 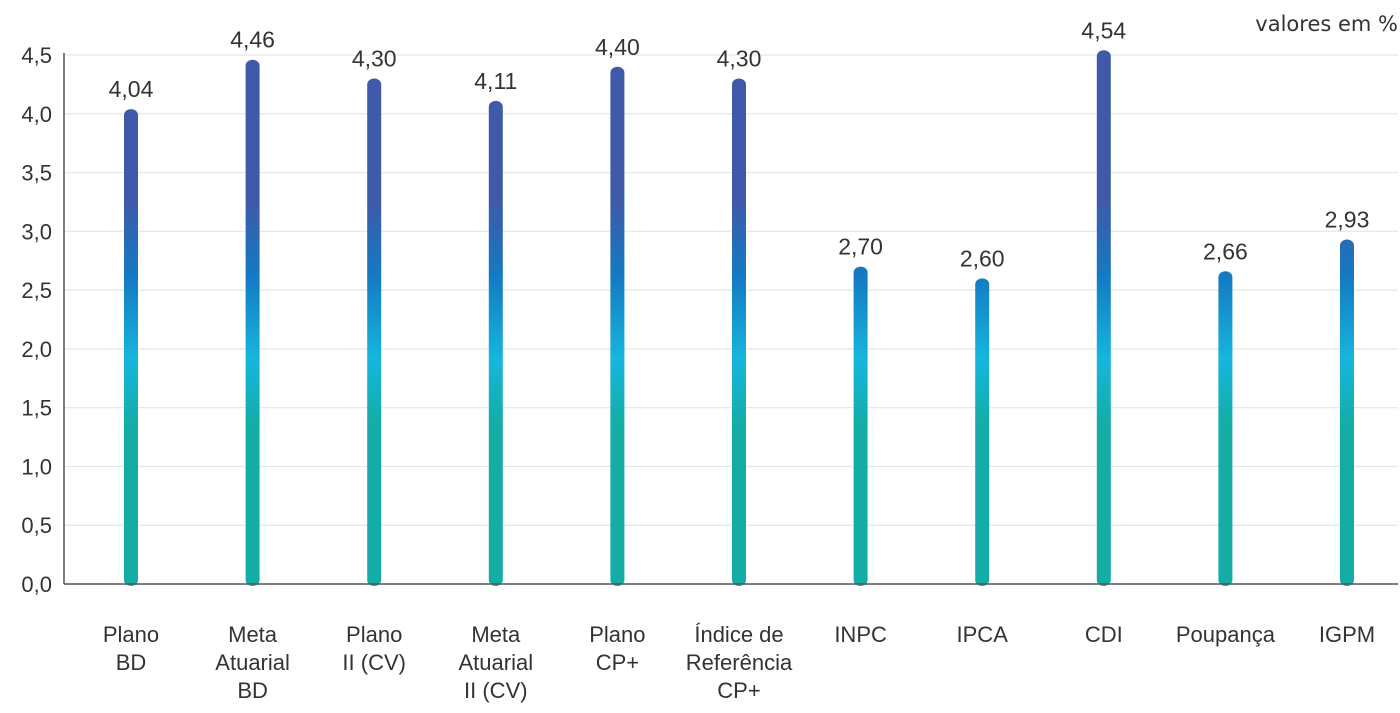 I want to click on x-tick-label: IPCA, so click(x=983, y=634).